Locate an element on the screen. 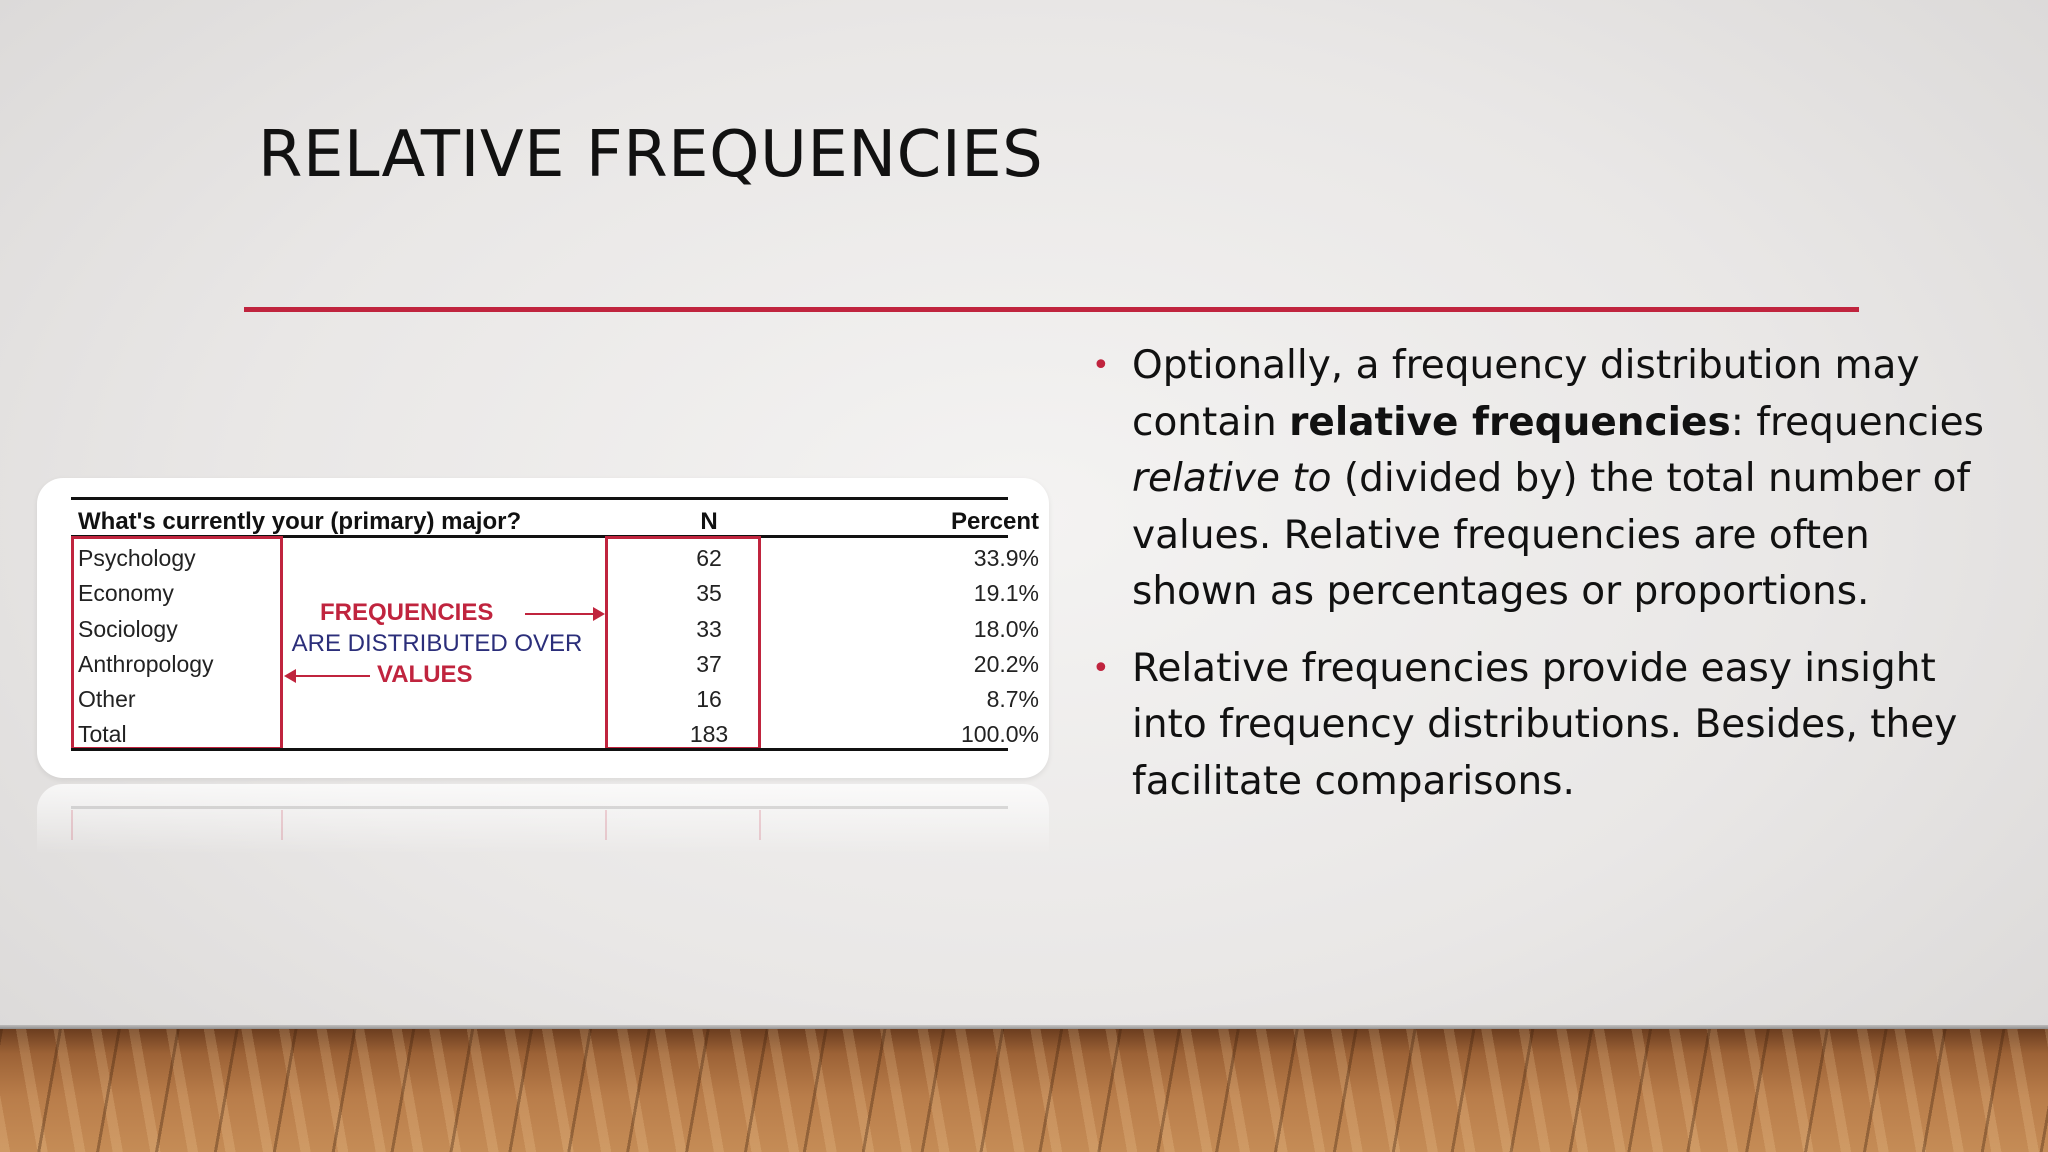  table-row-n: 35 is located at coordinates (709, 593).